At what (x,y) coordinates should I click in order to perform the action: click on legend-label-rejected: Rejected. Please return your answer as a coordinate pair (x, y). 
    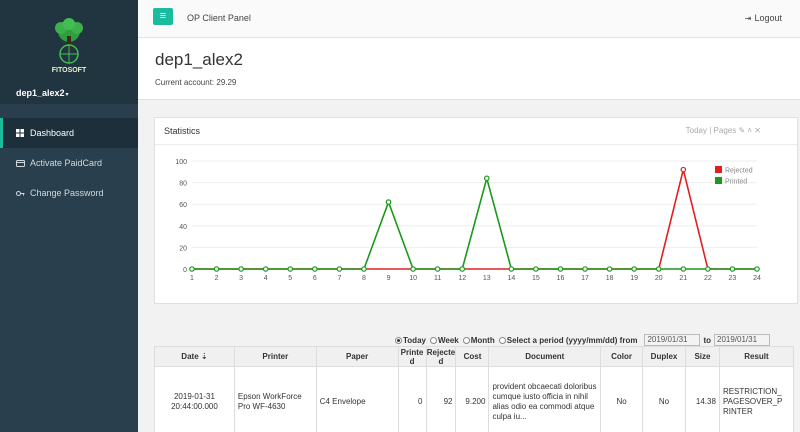
    Looking at the image, I should click on (739, 171).